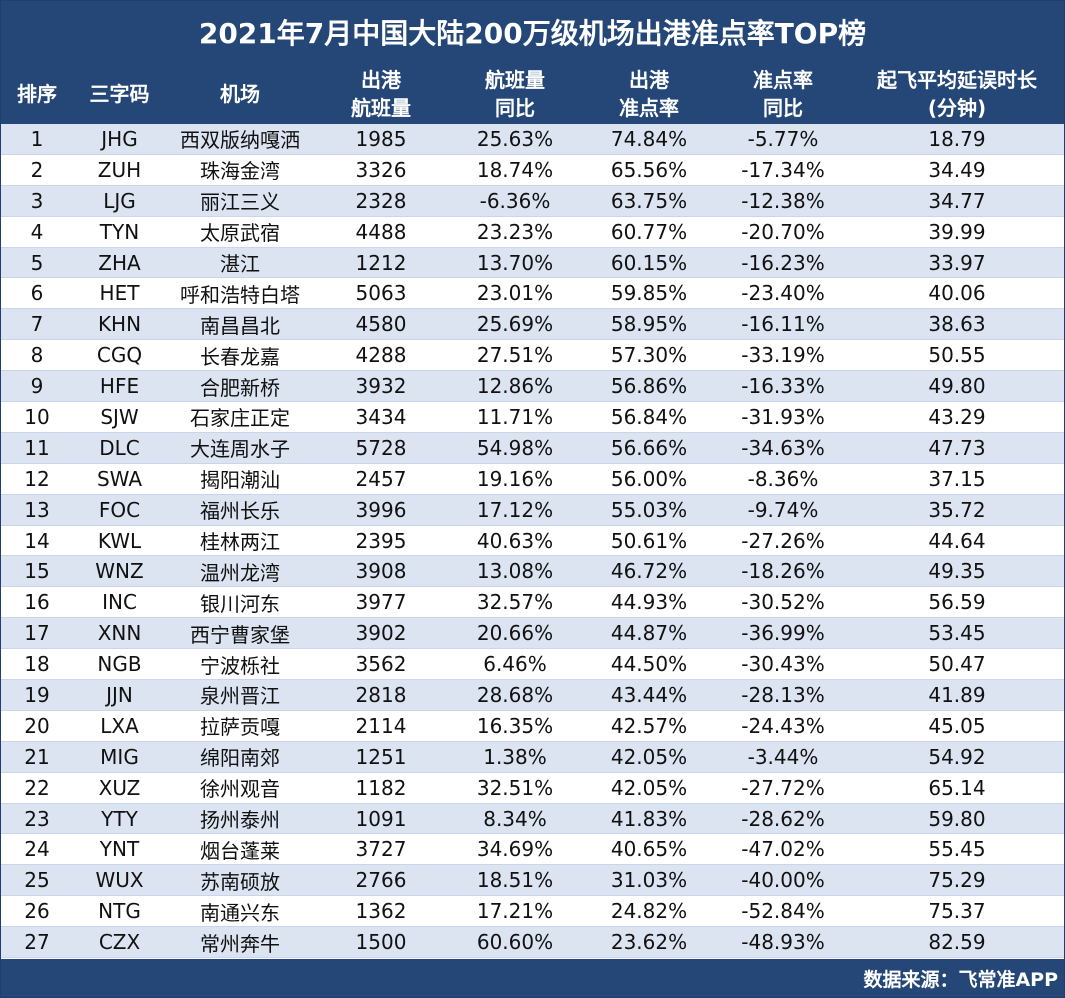 This screenshot has width=1065, height=998. I want to click on on-time-cell: 65.56%, so click(649, 169).